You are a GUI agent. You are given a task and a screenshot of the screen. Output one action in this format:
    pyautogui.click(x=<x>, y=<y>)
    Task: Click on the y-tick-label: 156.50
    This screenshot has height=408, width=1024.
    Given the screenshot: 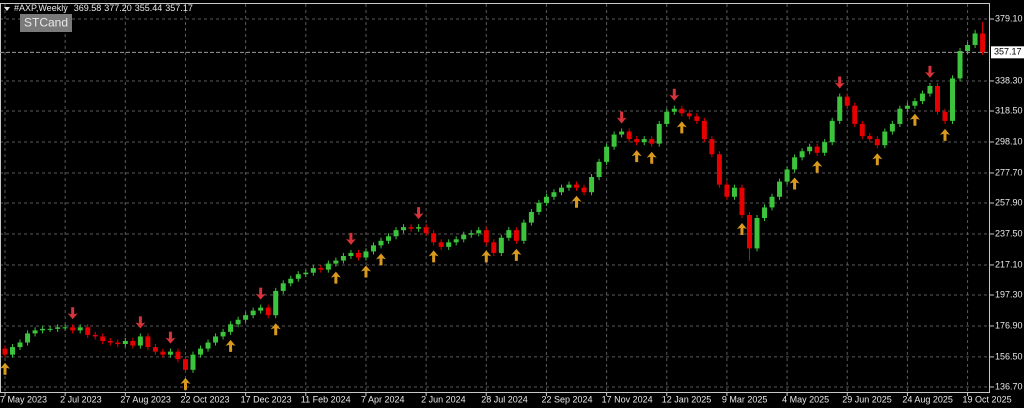 What is the action you would take?
    pyautogui.click(x=1009, y=356)
    